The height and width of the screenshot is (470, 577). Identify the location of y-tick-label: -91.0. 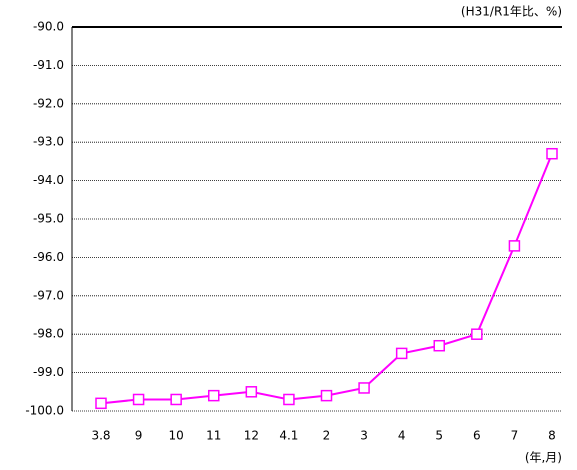
(48, 65).